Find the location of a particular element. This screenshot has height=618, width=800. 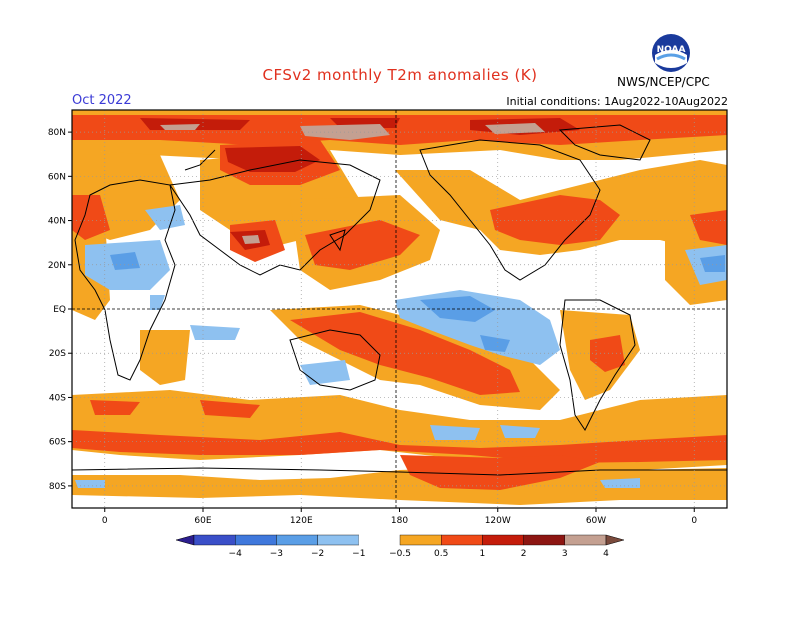

lat-tick-label: 60S is located at coordinates (57, 443).